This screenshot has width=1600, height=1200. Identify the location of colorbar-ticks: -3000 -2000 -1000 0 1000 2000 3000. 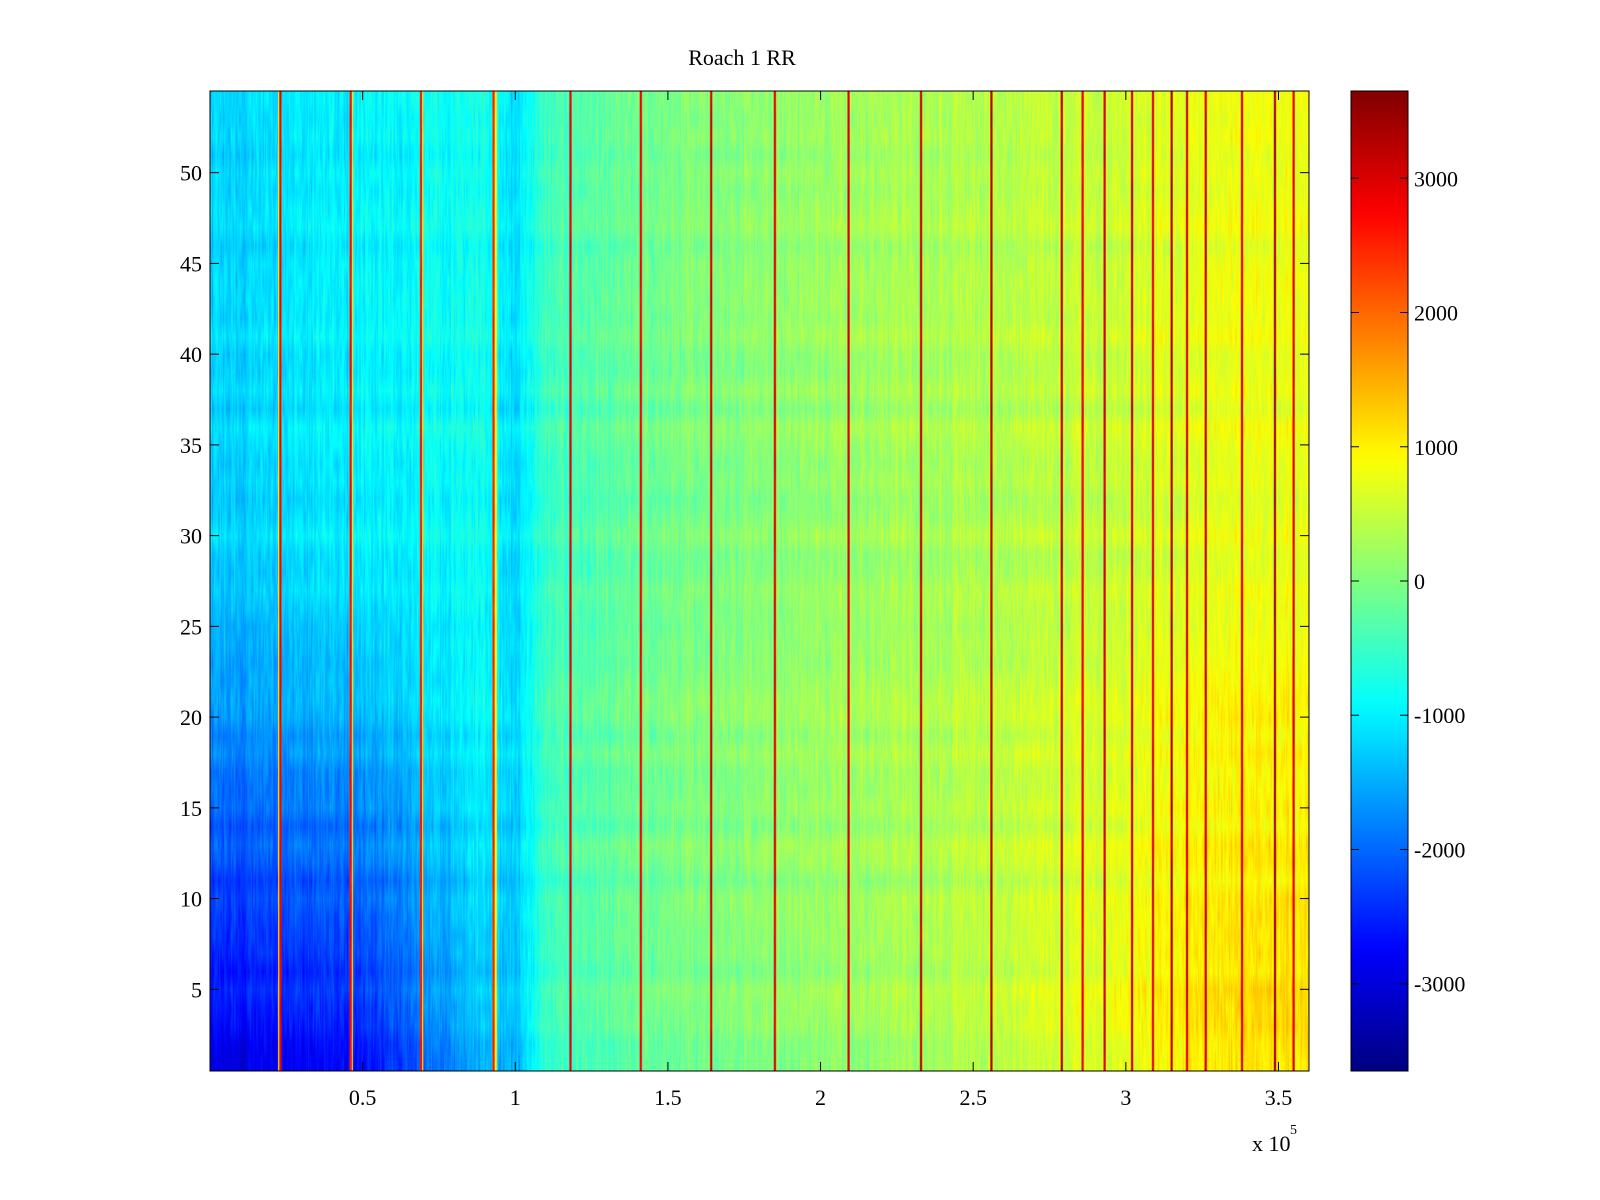
(1408, 581).